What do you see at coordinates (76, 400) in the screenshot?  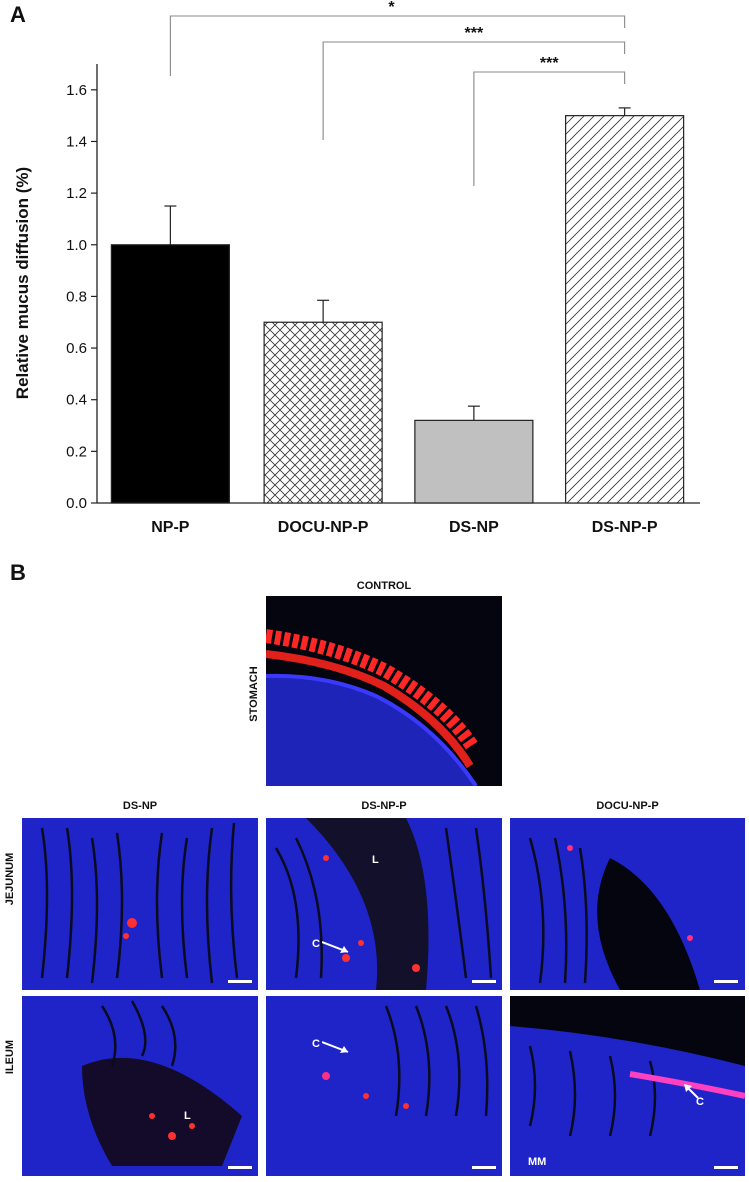 I see `y-tick-label: 0.4` at bounding box center [76, 400].